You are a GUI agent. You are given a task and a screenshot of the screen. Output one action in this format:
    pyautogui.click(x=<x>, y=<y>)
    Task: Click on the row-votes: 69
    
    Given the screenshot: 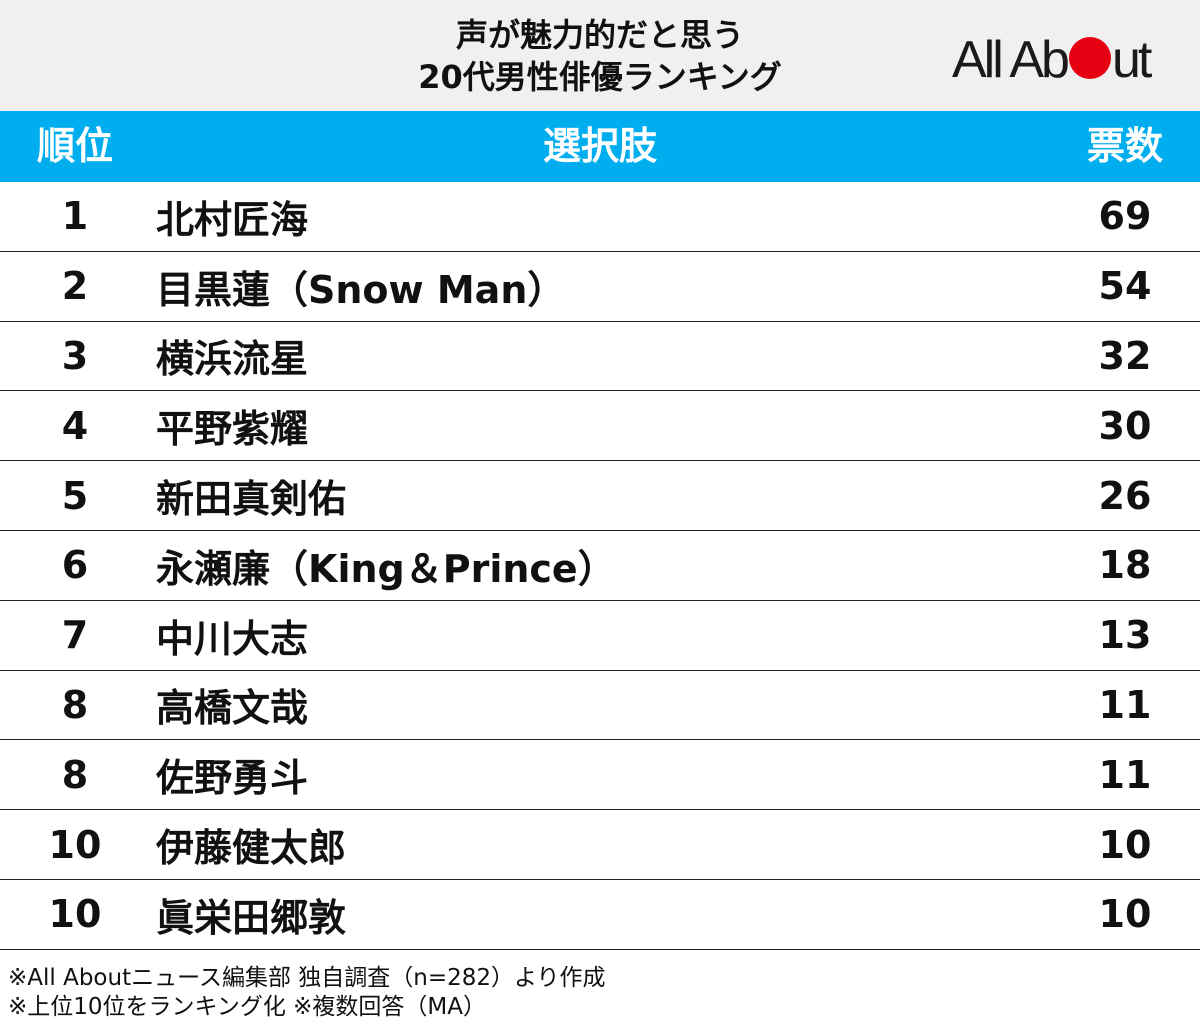 What is the action you would take?
    pyautogui.click(x=1125, y=216)
    